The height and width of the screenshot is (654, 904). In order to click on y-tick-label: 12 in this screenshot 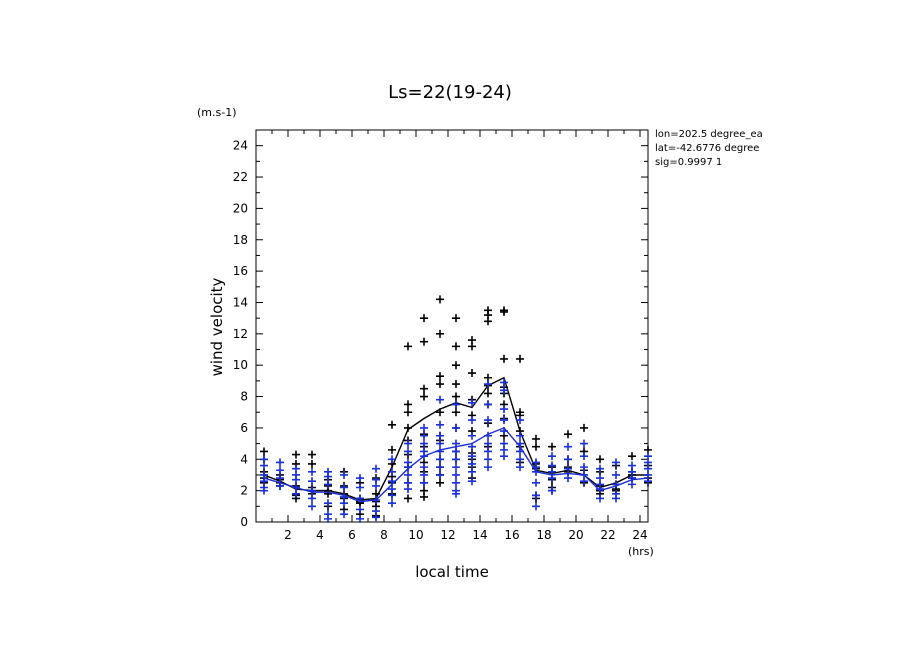, I will do `click(240, 334)`.